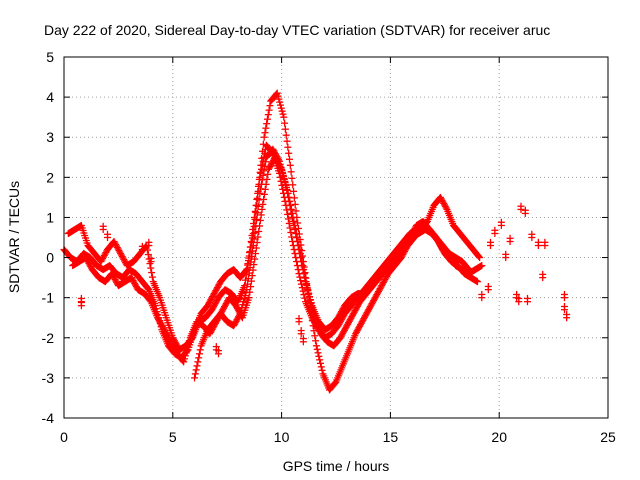 Image resolution: width=640 pixels, height=480 pixels. I want to click on x-axis-label: GPS time / hours, so click(336, 466).